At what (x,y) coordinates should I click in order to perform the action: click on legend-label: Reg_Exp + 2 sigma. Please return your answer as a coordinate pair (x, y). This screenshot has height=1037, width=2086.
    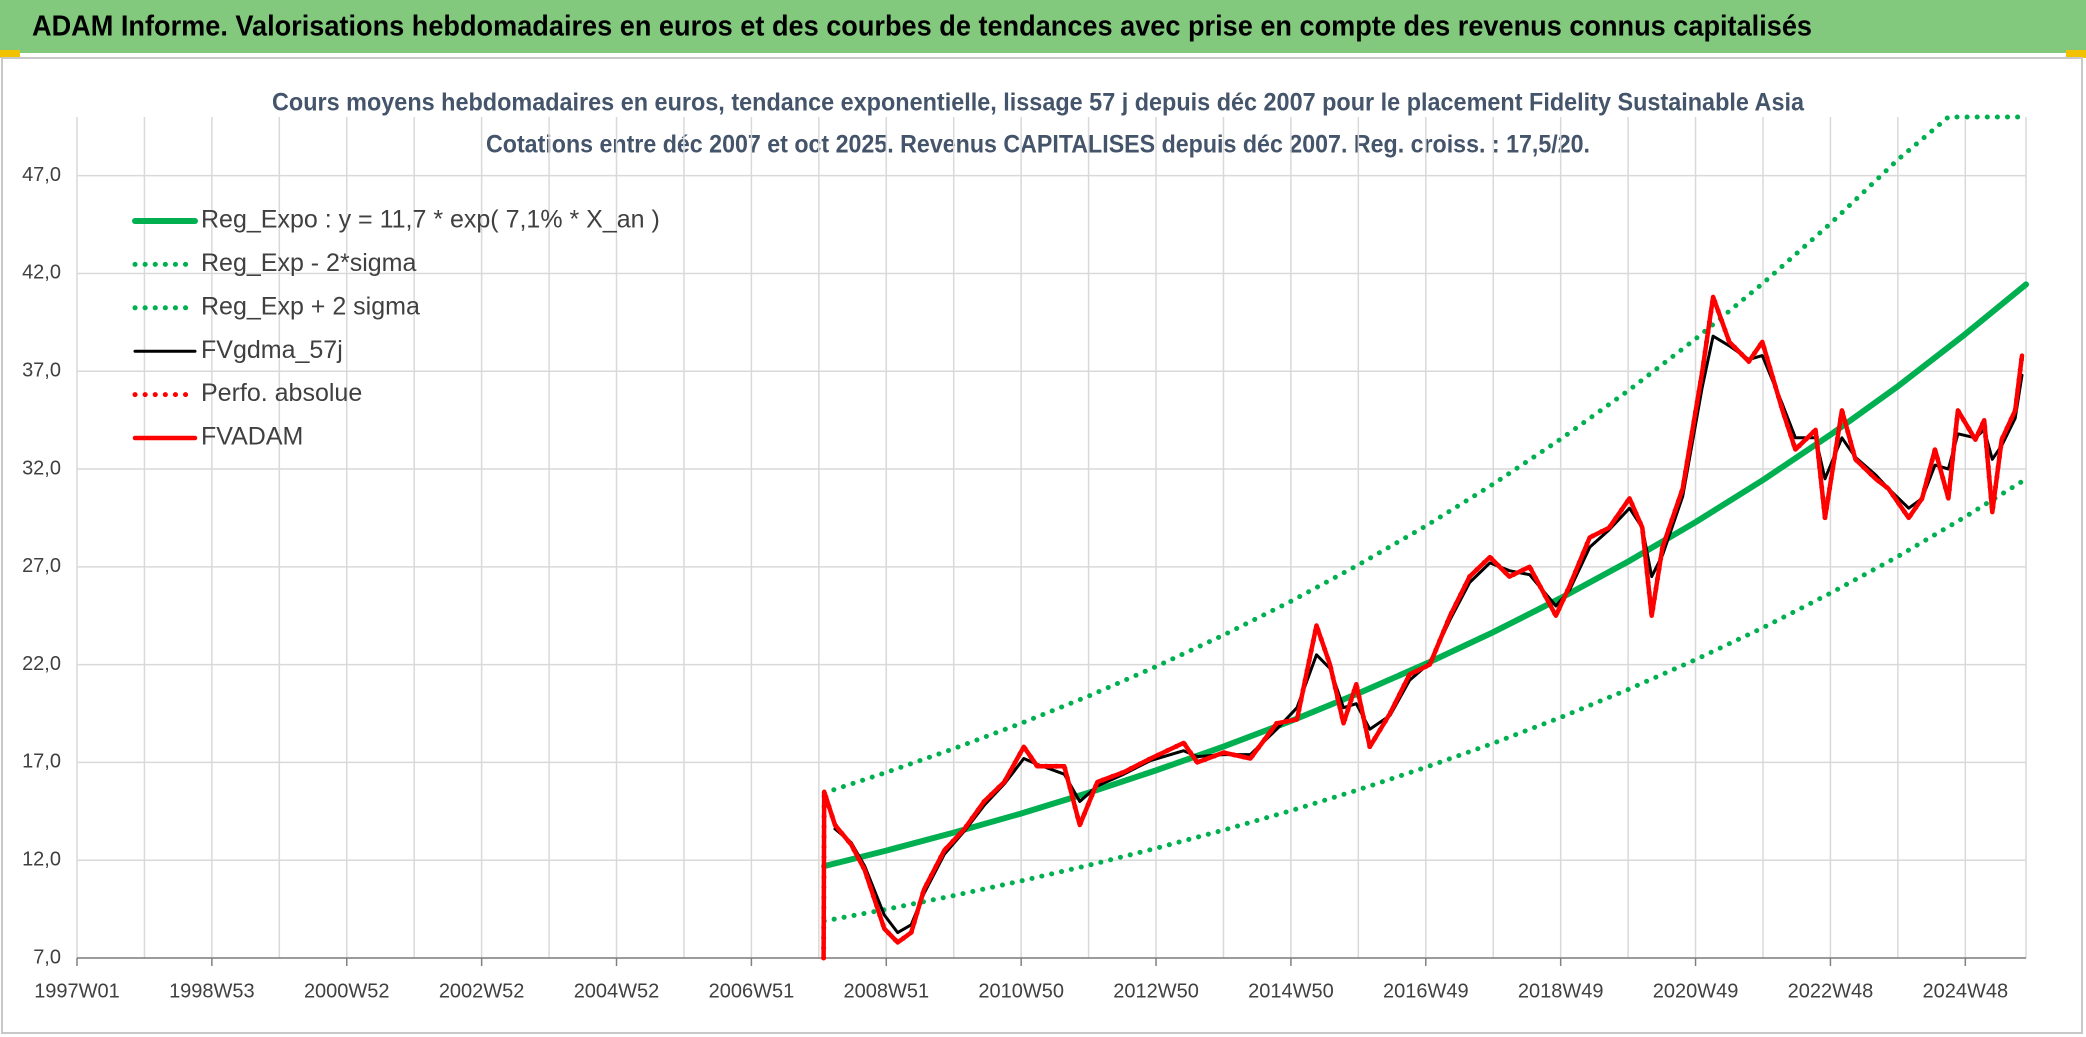
    Looking at the image, I should click on (310, 306).